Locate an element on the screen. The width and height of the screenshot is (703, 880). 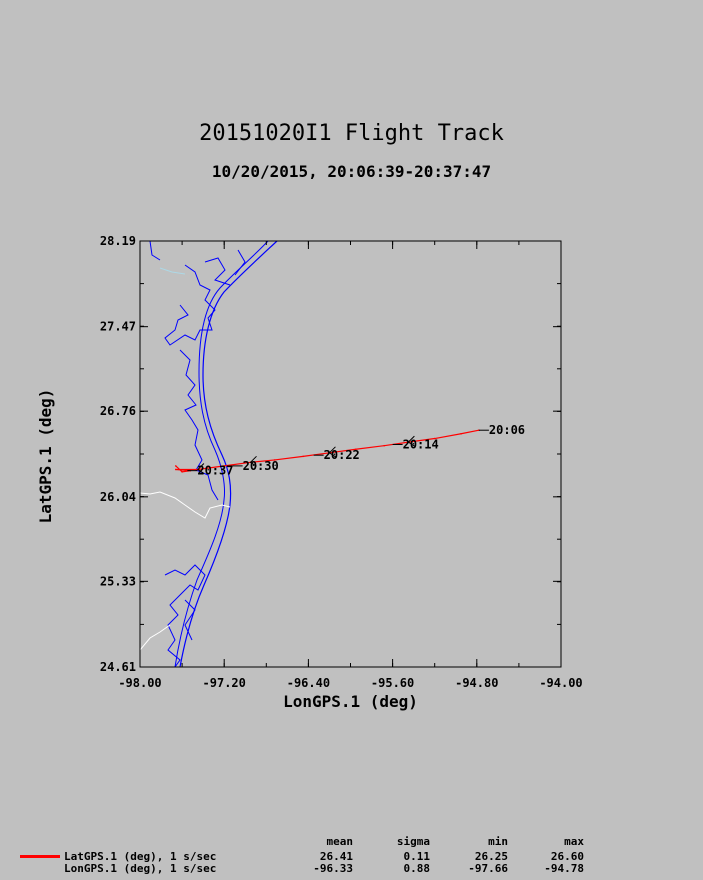
stats-header-min: min is located at coordinates (498, 841).